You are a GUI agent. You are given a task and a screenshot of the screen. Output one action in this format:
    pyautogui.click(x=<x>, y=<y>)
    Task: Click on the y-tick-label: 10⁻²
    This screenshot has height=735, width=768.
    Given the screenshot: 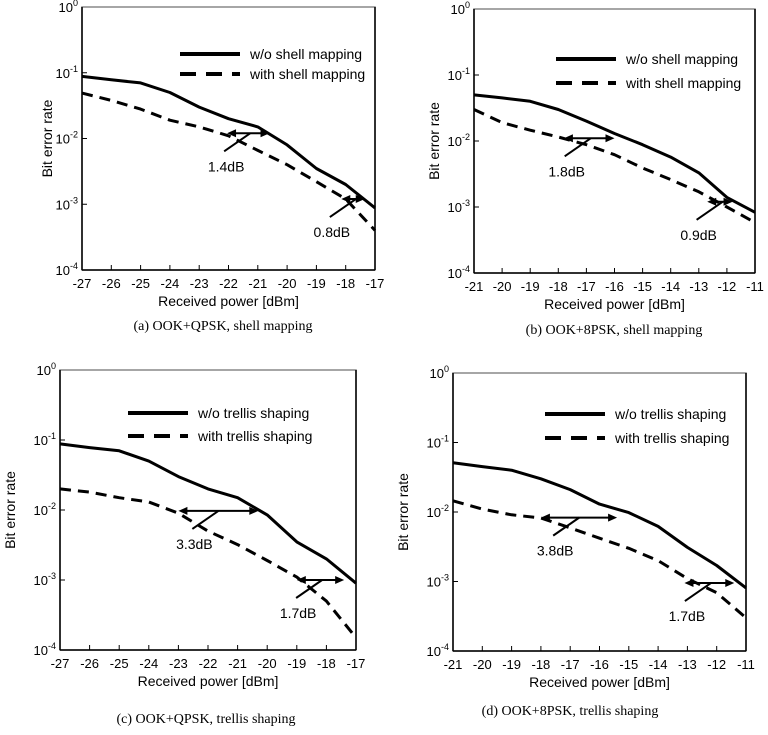 What is the action you would take?
    pyautogui.click(x=459, y=140)
    